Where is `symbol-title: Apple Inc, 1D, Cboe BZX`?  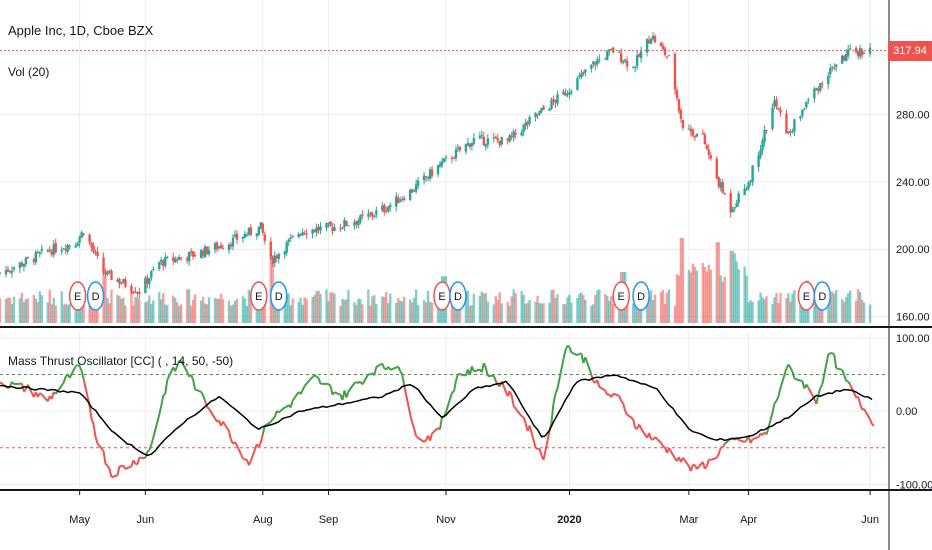 symbol-title: Apple Inc, 1D, Cboe BZX is located at coordinates (81, 30).